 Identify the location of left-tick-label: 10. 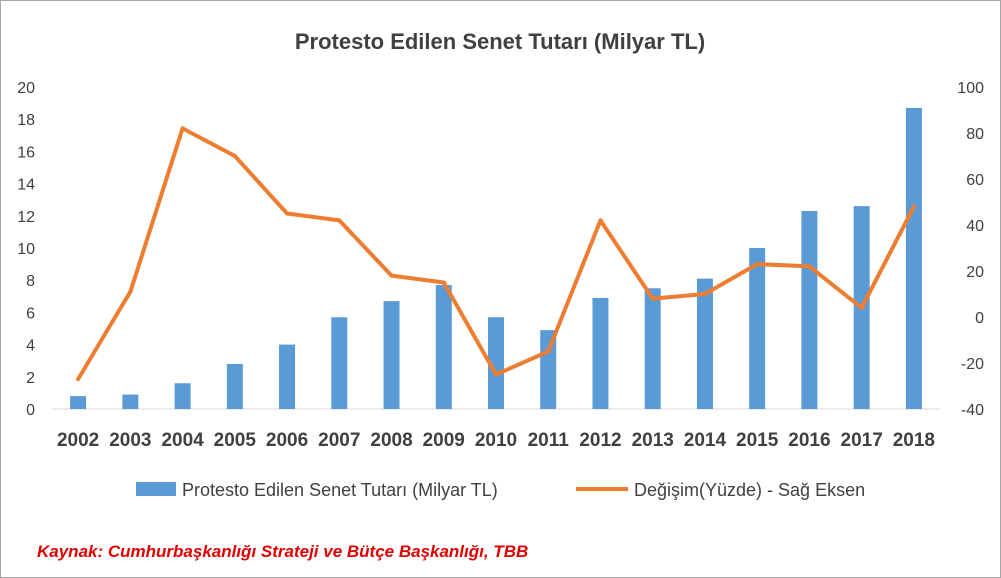
(26, 249).